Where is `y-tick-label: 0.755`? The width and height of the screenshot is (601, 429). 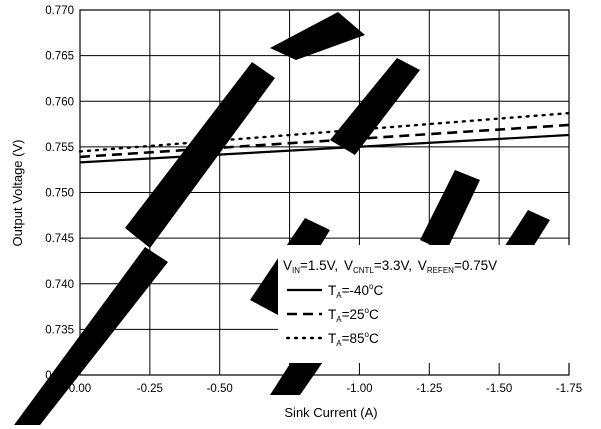
y-tick-label: 0.755 is located at coordinates (59, 148).